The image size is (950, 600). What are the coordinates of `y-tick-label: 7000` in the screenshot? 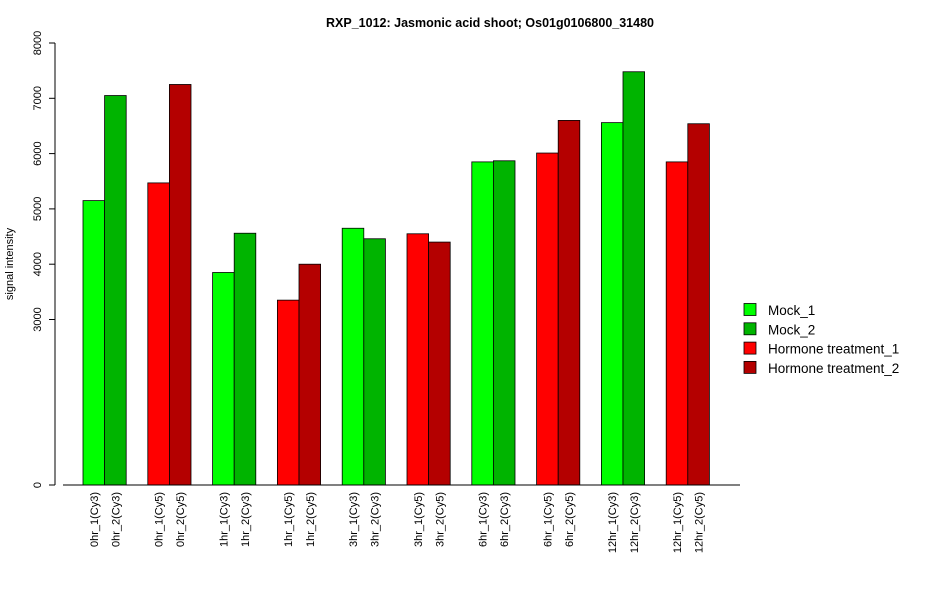 It's located at (38, 98).